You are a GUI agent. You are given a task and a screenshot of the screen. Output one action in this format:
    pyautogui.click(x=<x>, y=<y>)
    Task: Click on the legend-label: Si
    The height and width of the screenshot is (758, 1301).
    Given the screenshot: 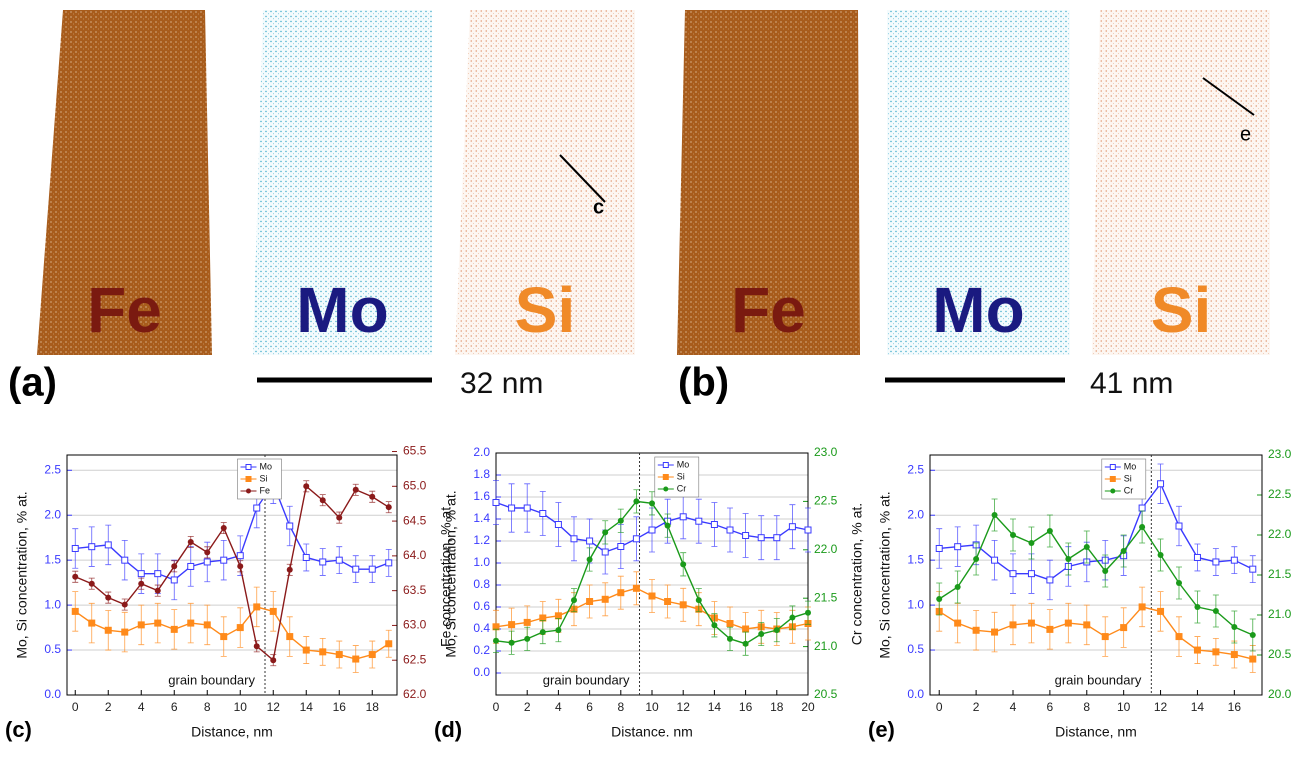 What is the action you would take?
    pyautogui.click(x=1128, y=478)
    